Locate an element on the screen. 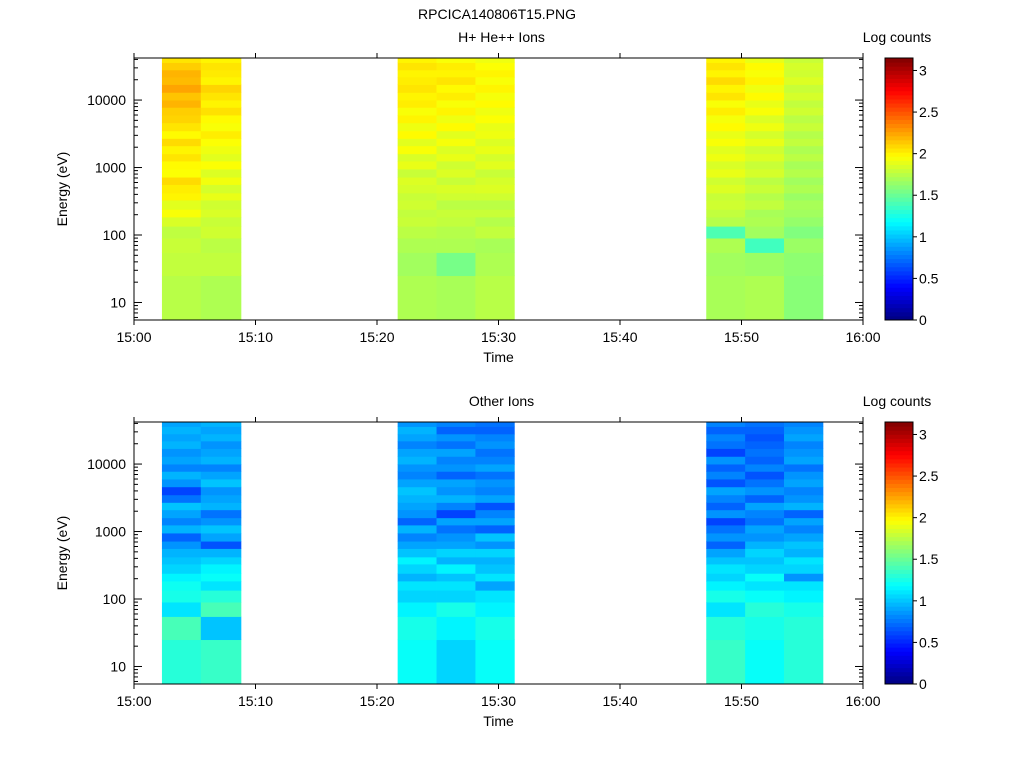 The width and height of the screenshot is (1024, 768). colorbar-tick-label: 1.5 is located at coordinates (929, 559).